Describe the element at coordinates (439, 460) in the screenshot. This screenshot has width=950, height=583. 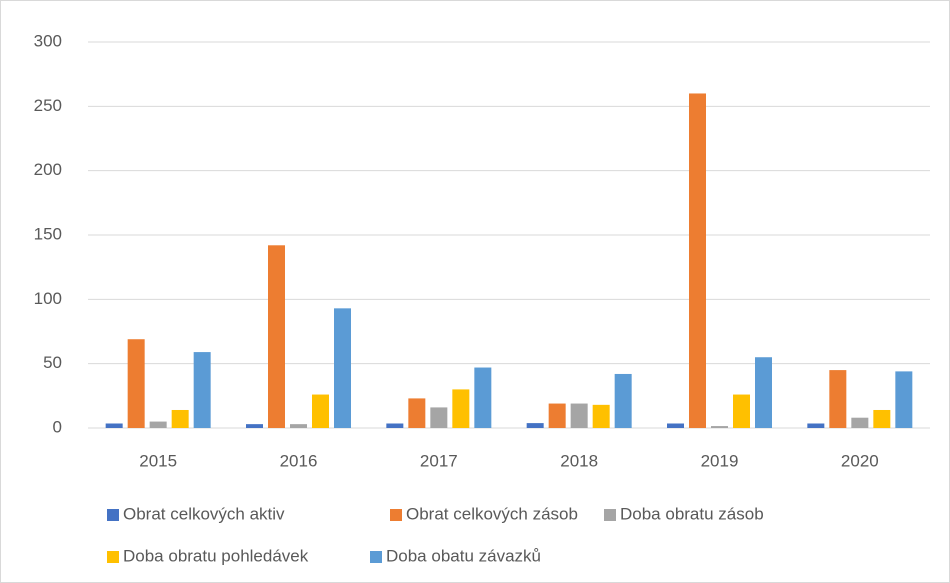
I see `x-tick-label: 2017` at that location.